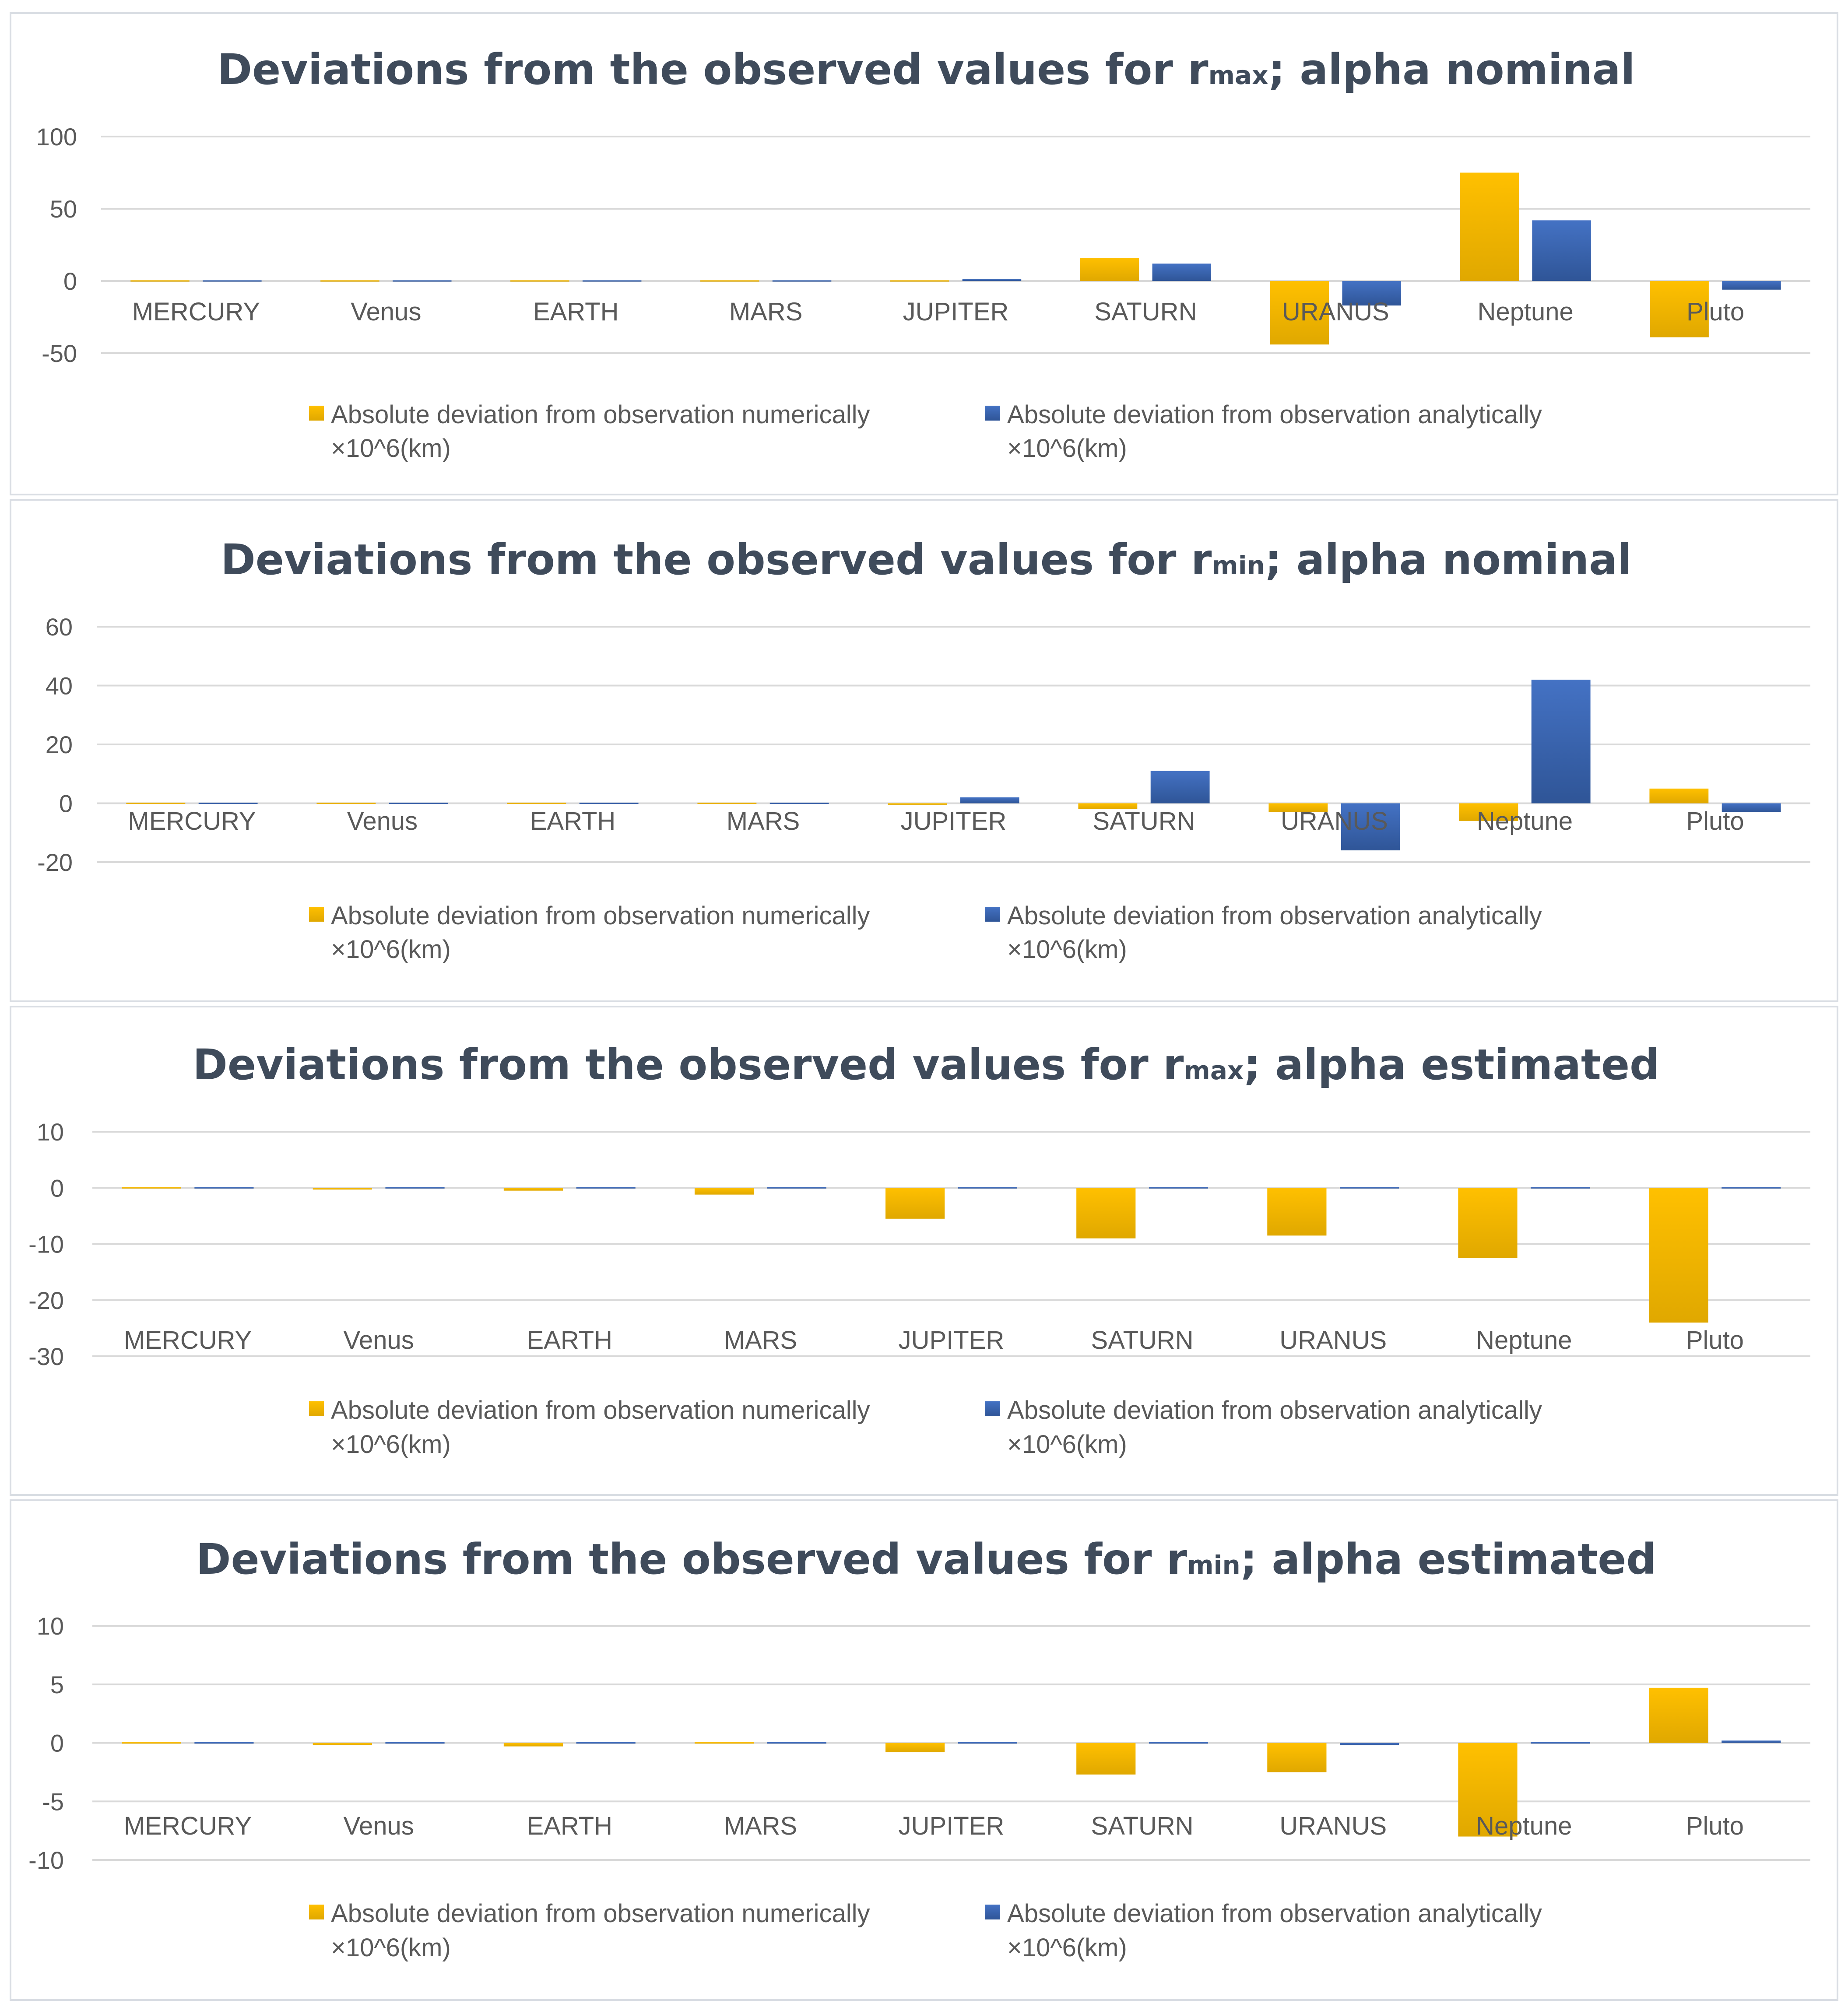 Image resolution: width=1848 pixels, height=2007 pixels. I want to click on y-tick-label: 20, so click(59, 744).